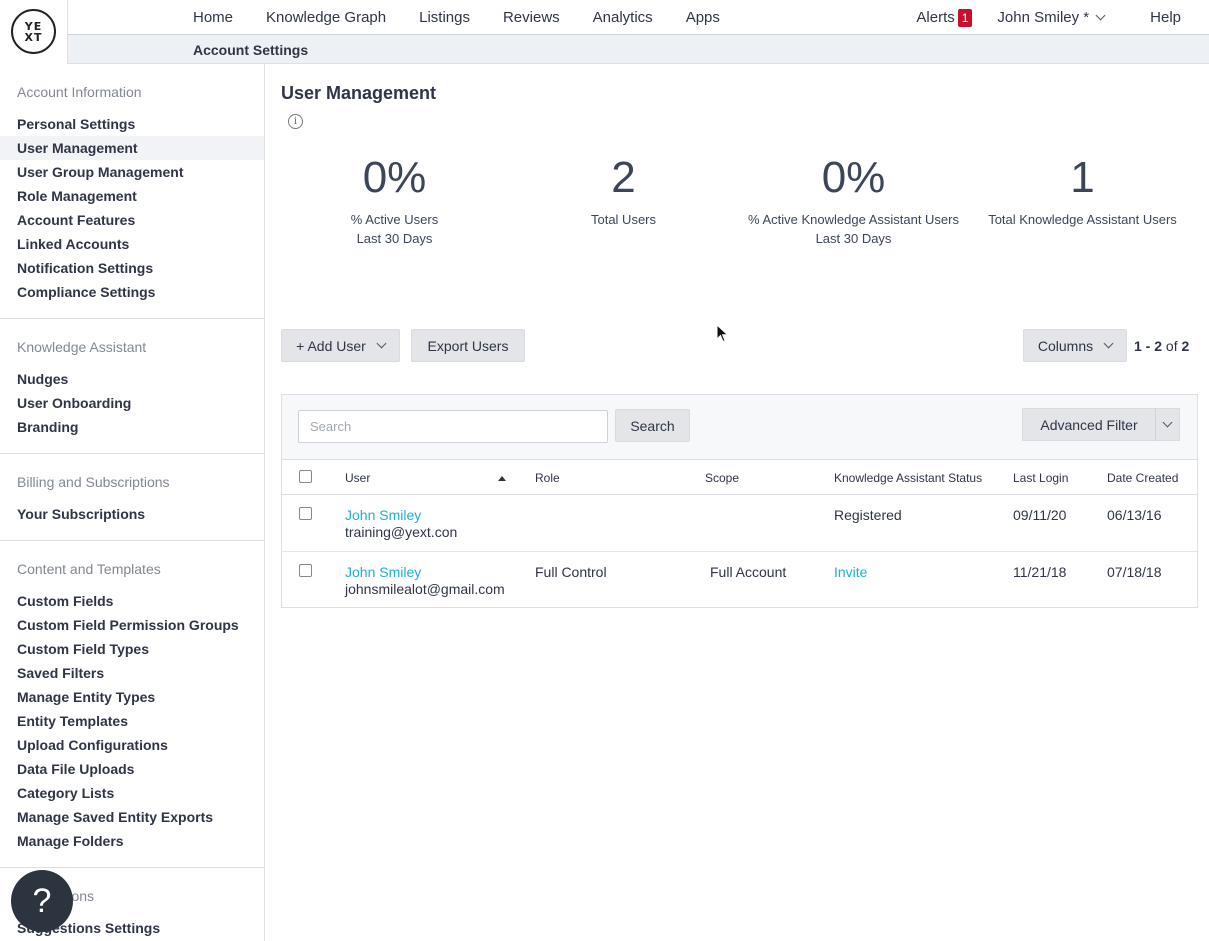 The height and width of the screenshot is (941, 1209). I want to click on sidebar-item-user-group-management: User Group Management, so click(100, 172).